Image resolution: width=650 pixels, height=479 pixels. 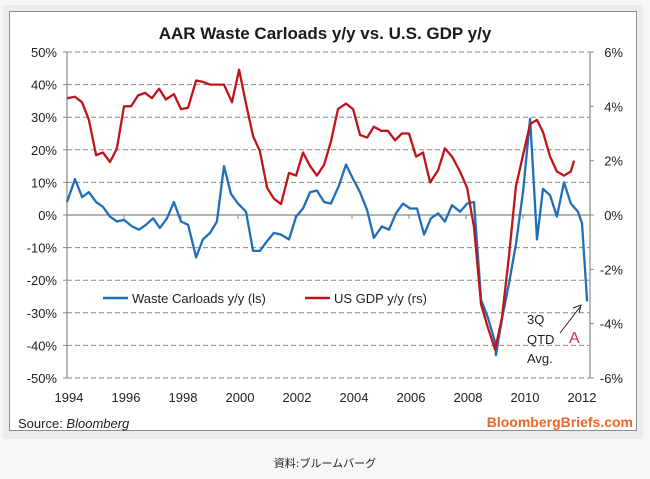 What do you see at coordinates (42, 248) in the screenshot?
I see `left-tick-label: -10%` at bounding box center [42, 248].